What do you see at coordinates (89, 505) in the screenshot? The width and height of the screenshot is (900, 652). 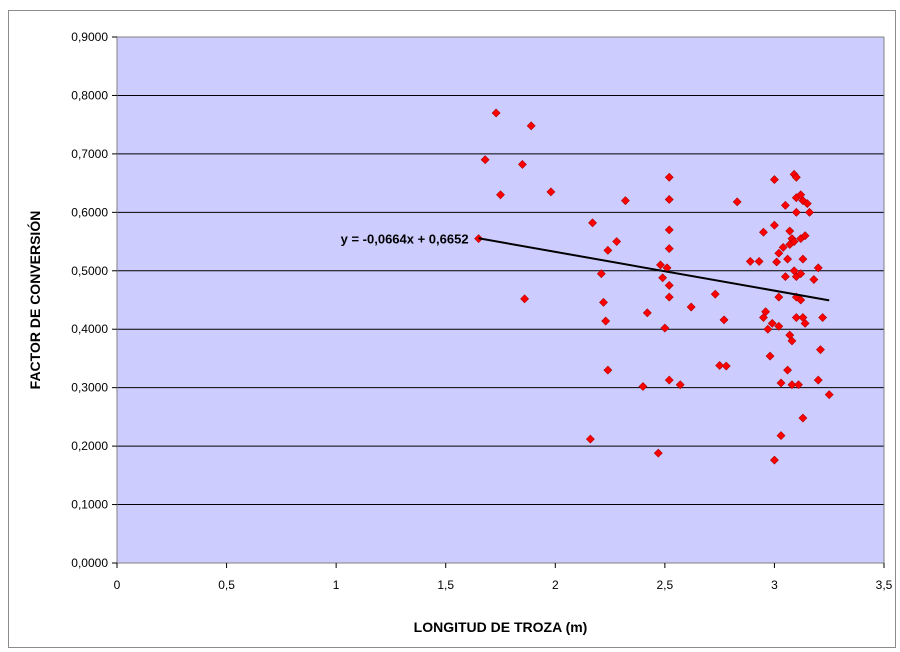 I see `y-tick-label: 0,1000` at bounding box center [89, 505].